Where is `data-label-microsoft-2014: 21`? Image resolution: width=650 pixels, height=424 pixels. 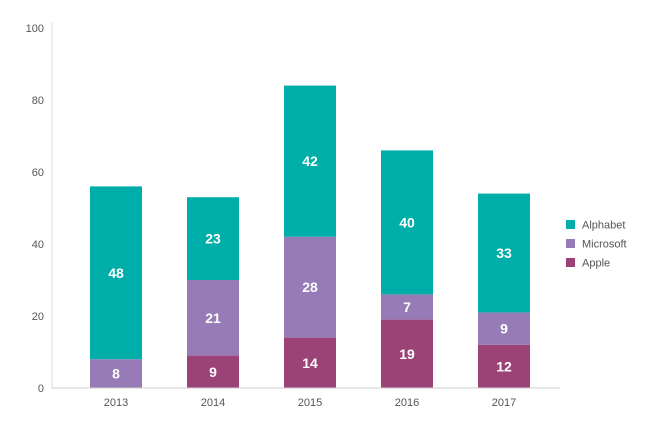
data-label-microsoft-2014: 21 is located at coordinates (213, 318).